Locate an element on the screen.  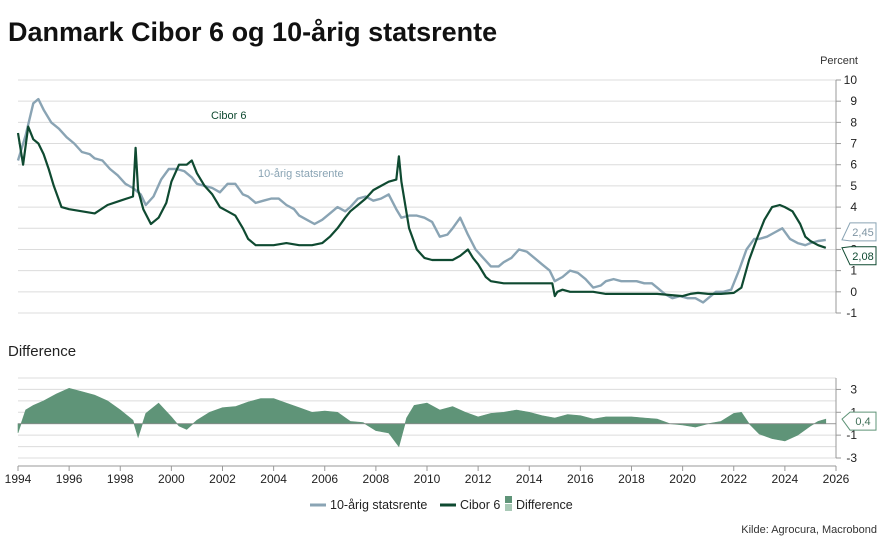
legend-difference-swatch-light is located at coordinates (508, 507).